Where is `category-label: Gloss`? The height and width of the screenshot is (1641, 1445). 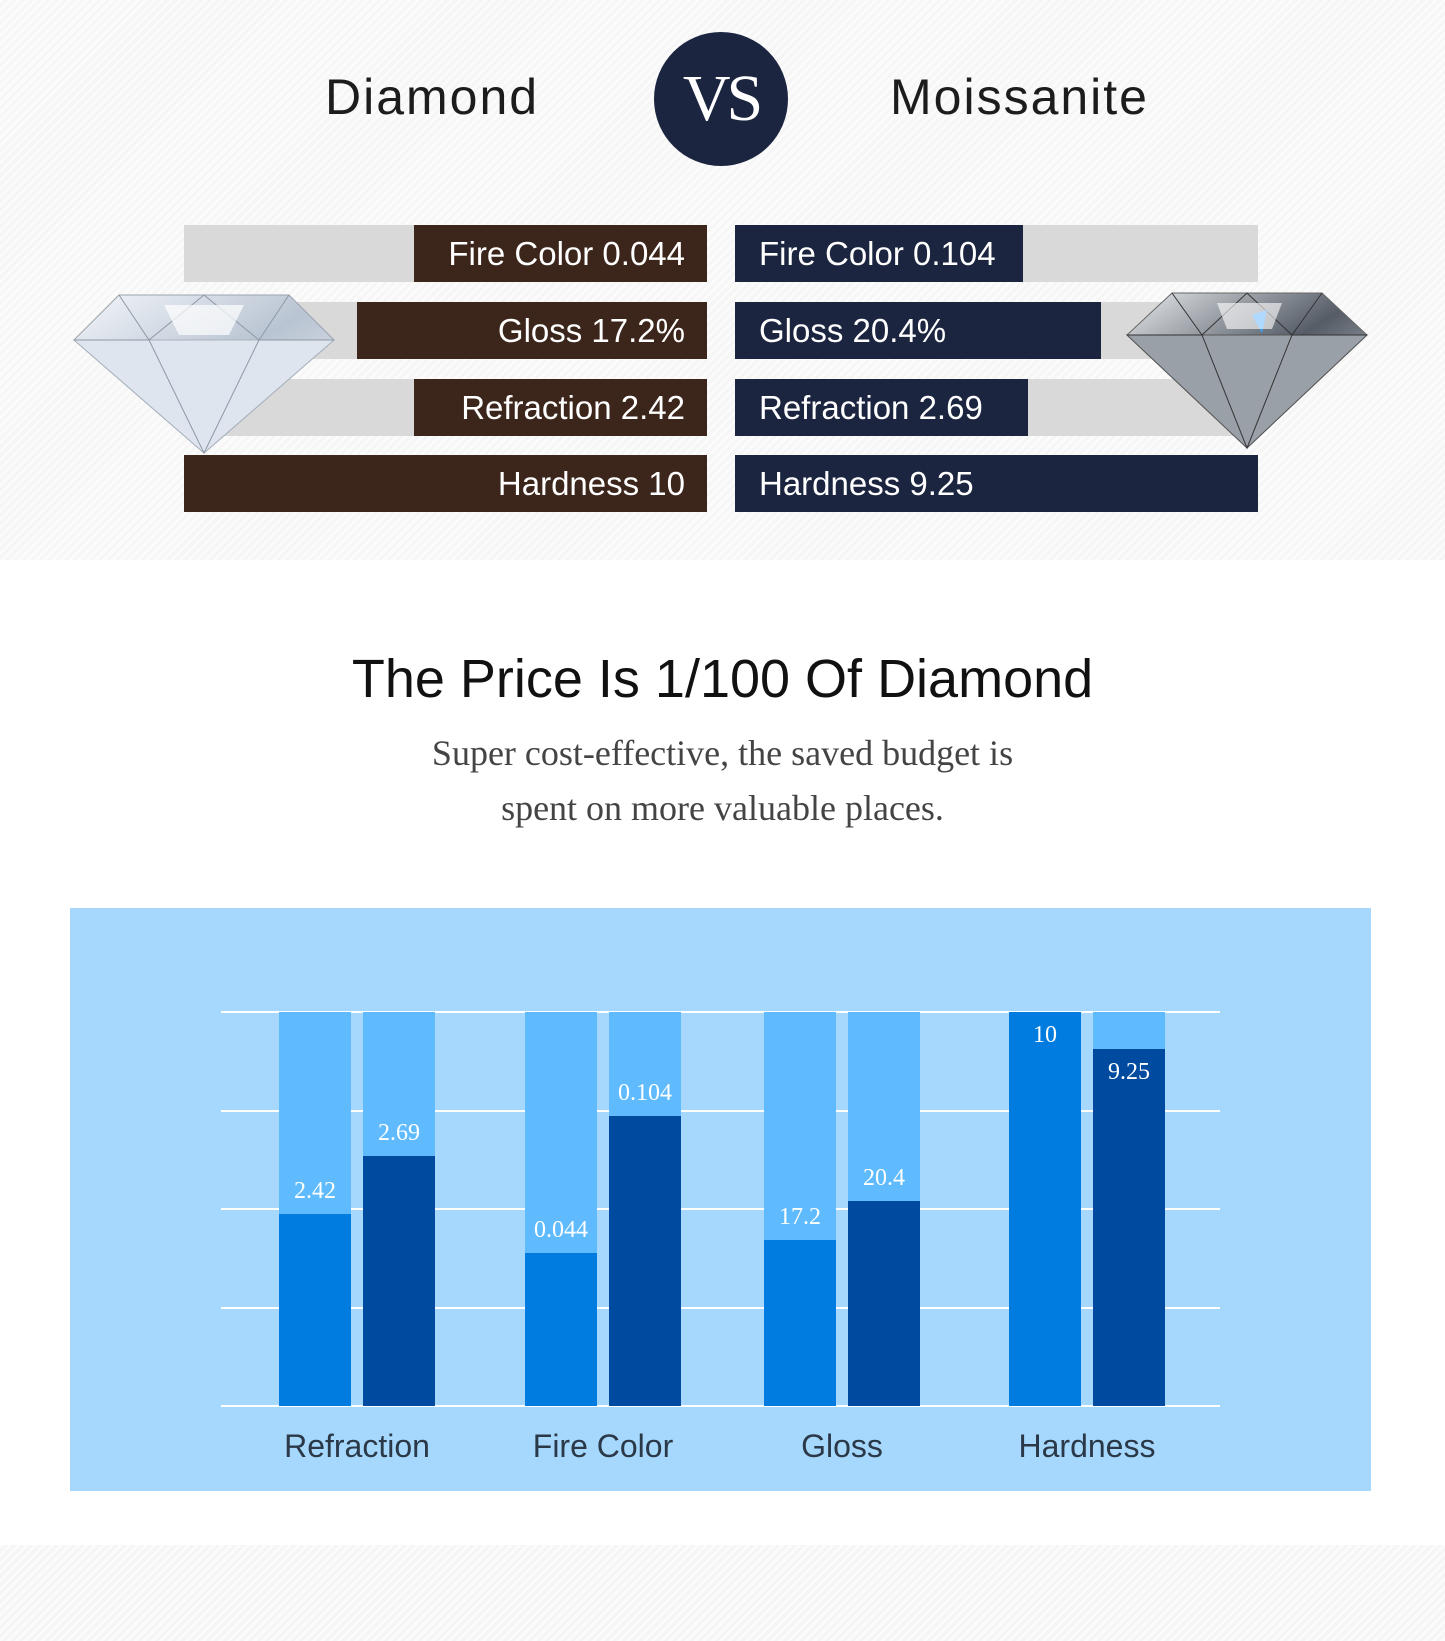
category-label: Gloss is located at coordinates (842, 1446).